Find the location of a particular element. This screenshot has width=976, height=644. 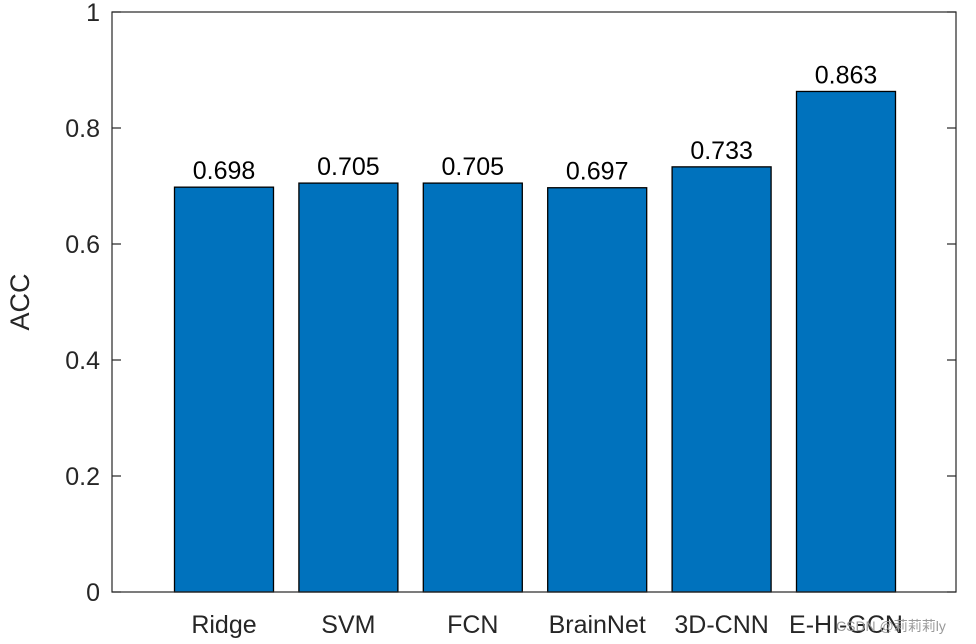

bar-value-label: 0.697 is located at coordinates (597, 172).